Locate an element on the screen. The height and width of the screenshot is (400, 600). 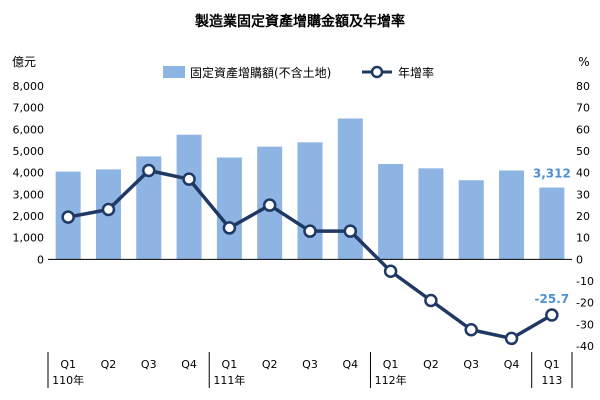
left-tick-label: 6,000 is located at coordinates (29, 129).